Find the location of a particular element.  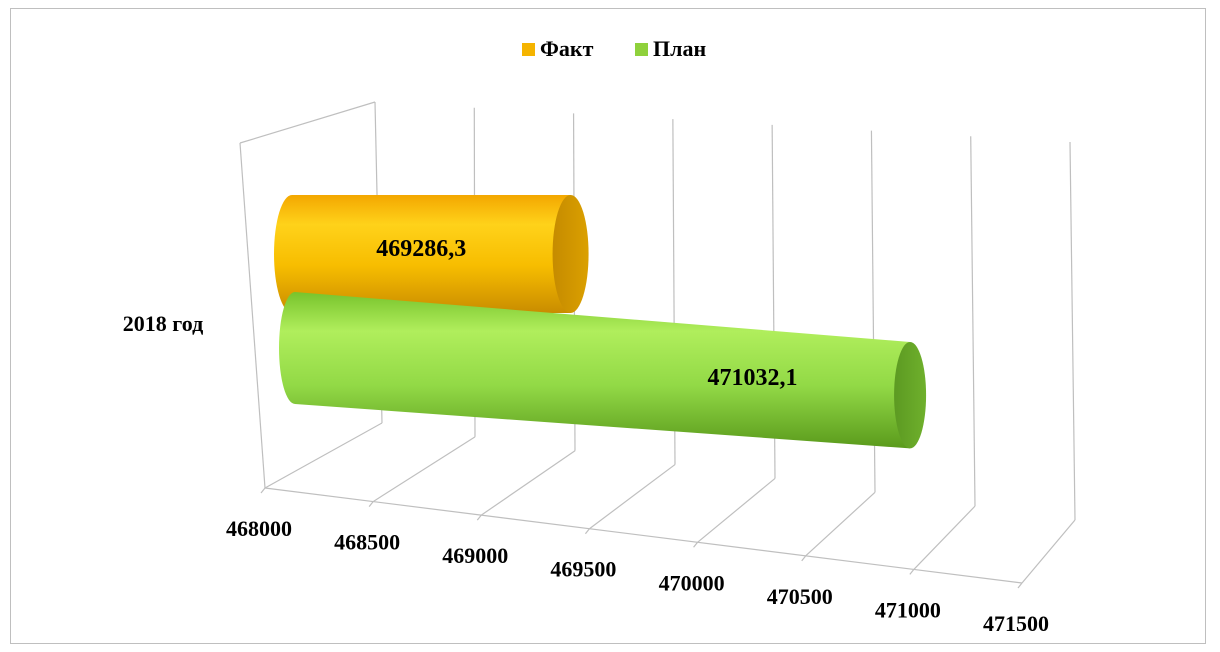

bar-fact: 469286,3 is located at coordinates (431, 254).